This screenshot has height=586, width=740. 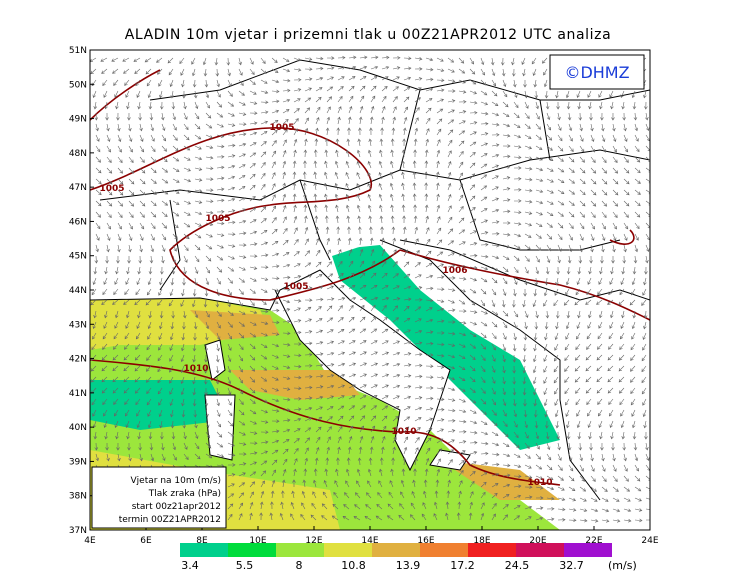 What do you see at coordinates (202, 541) in the screenshot?
I see `lon-label: 8E` at bounding box center [202, 541].